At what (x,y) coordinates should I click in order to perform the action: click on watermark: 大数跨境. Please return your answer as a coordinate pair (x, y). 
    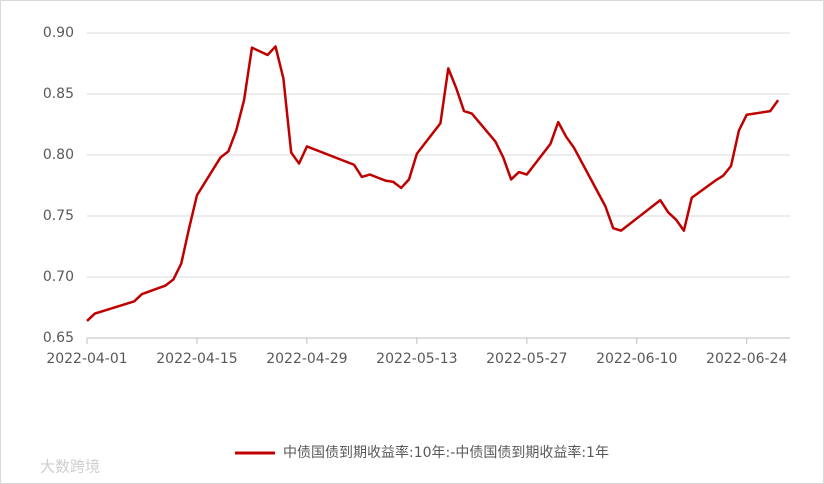
    Looking at the image, I should click on (70, 467).